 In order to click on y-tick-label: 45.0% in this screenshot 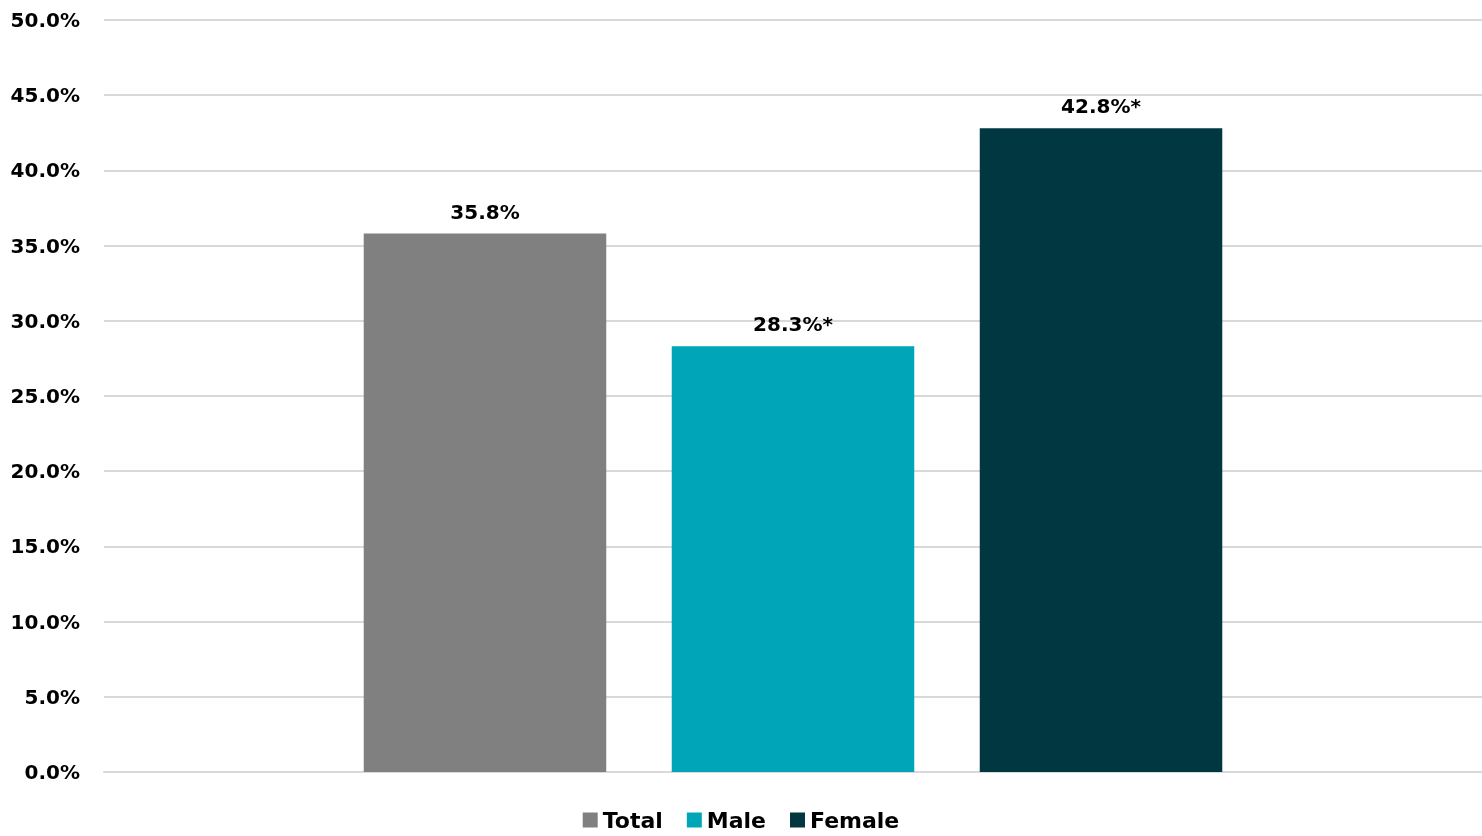, I will do `click(45, 95)`.